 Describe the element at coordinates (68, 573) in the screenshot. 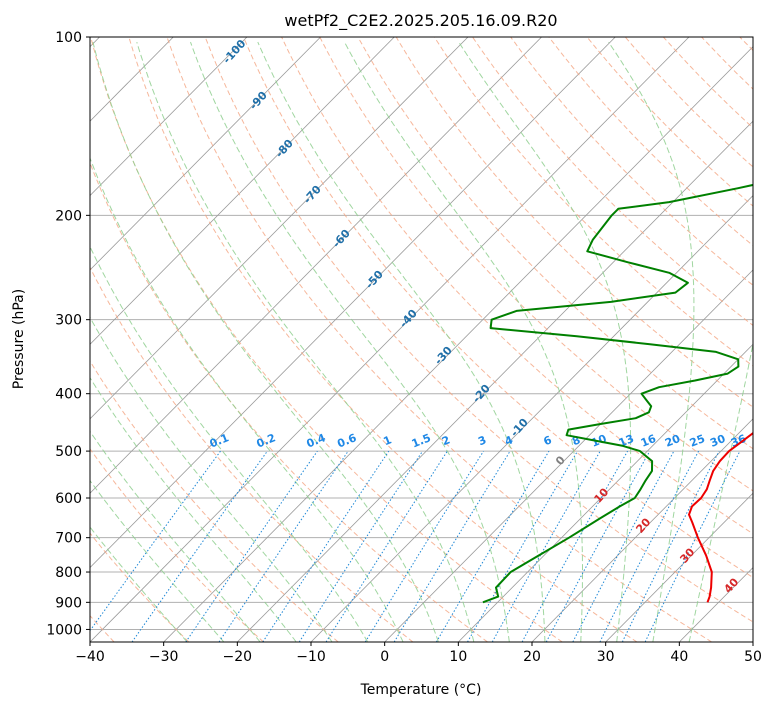

I see `y-tick-label: 800` at that location.